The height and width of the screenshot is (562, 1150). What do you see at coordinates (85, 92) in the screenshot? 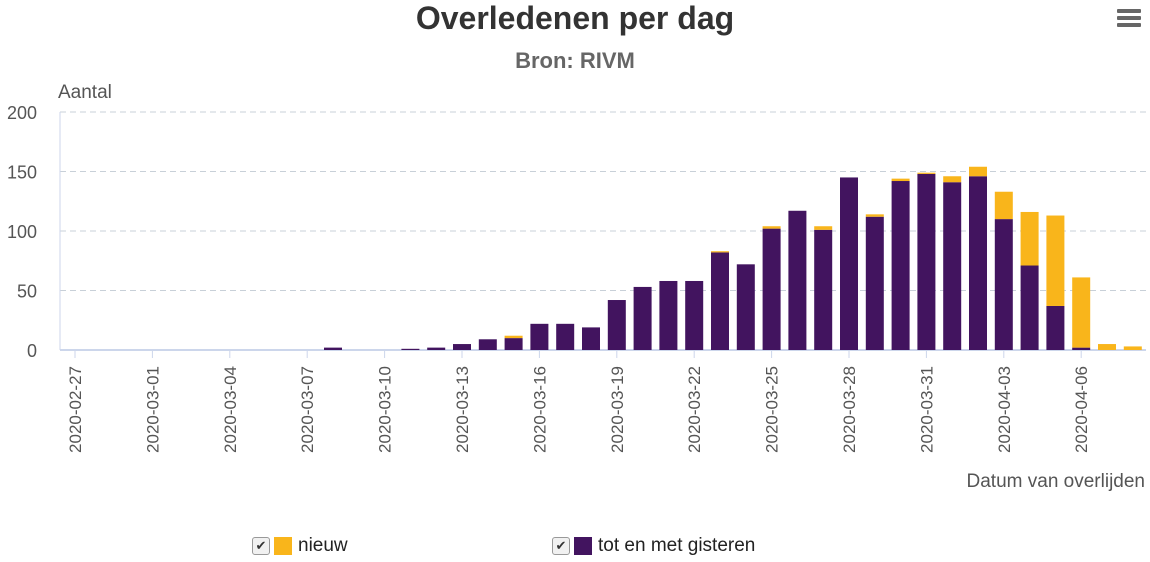
I see `y-axis-label: Aantal` at bounding box center [85, 92].